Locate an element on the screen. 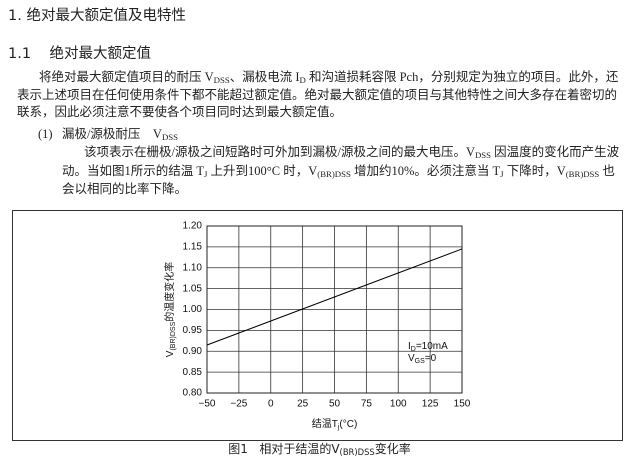 This screenshot has width=639, height=458. section: 1.1 绝对最大额定值 is located at coordinates (79, 52).